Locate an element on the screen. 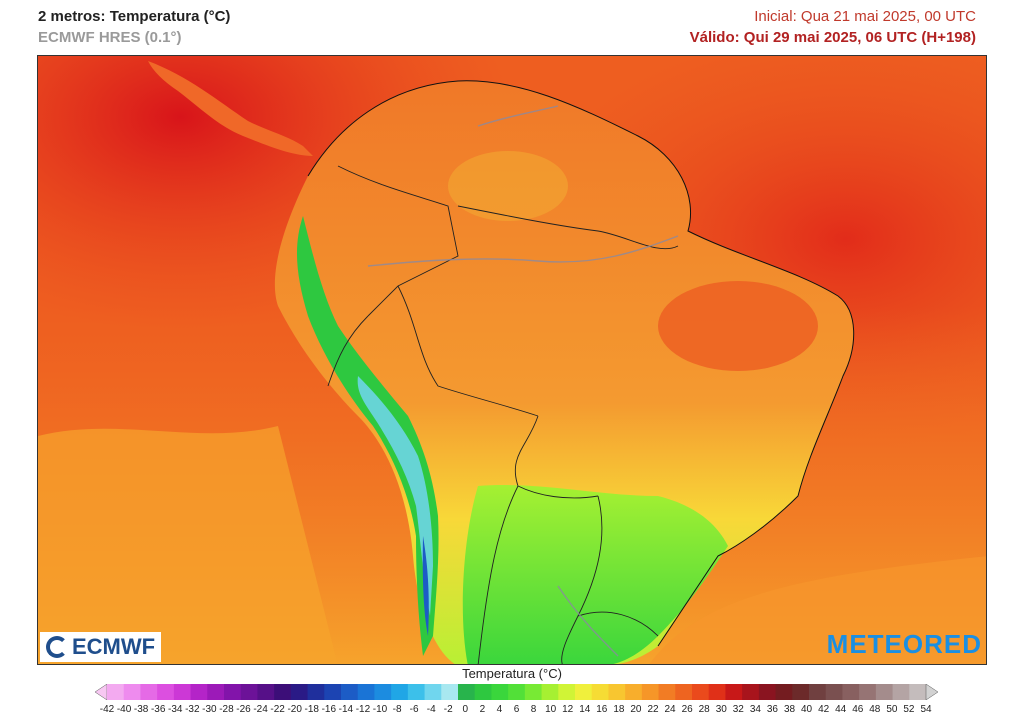 This screenshot has height=720, width=1024. legend-tick-label: -2 is located at coordinates (448, 709).